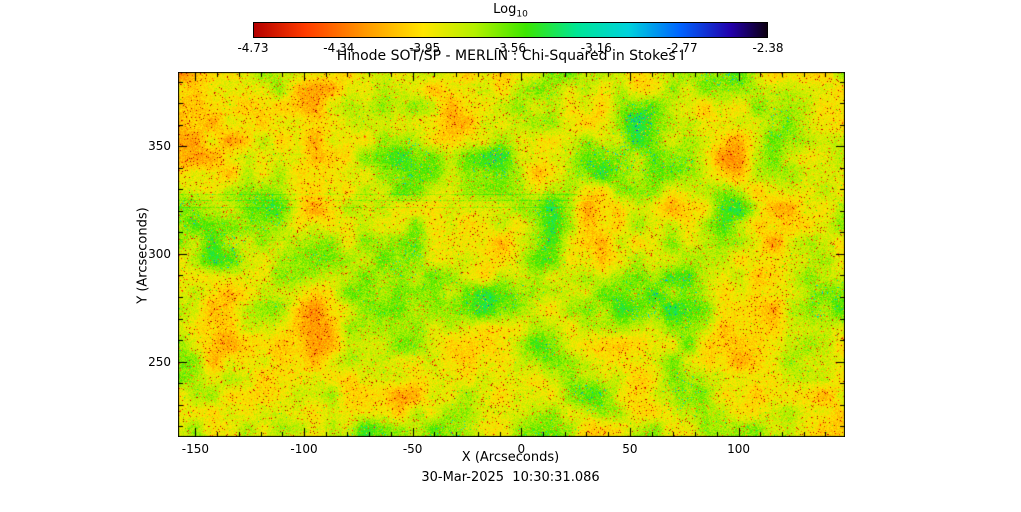 The width and height of the screenshot is (1021, 512). I want to click on colorbar-tick-label: -3.56, so click(510, 48).